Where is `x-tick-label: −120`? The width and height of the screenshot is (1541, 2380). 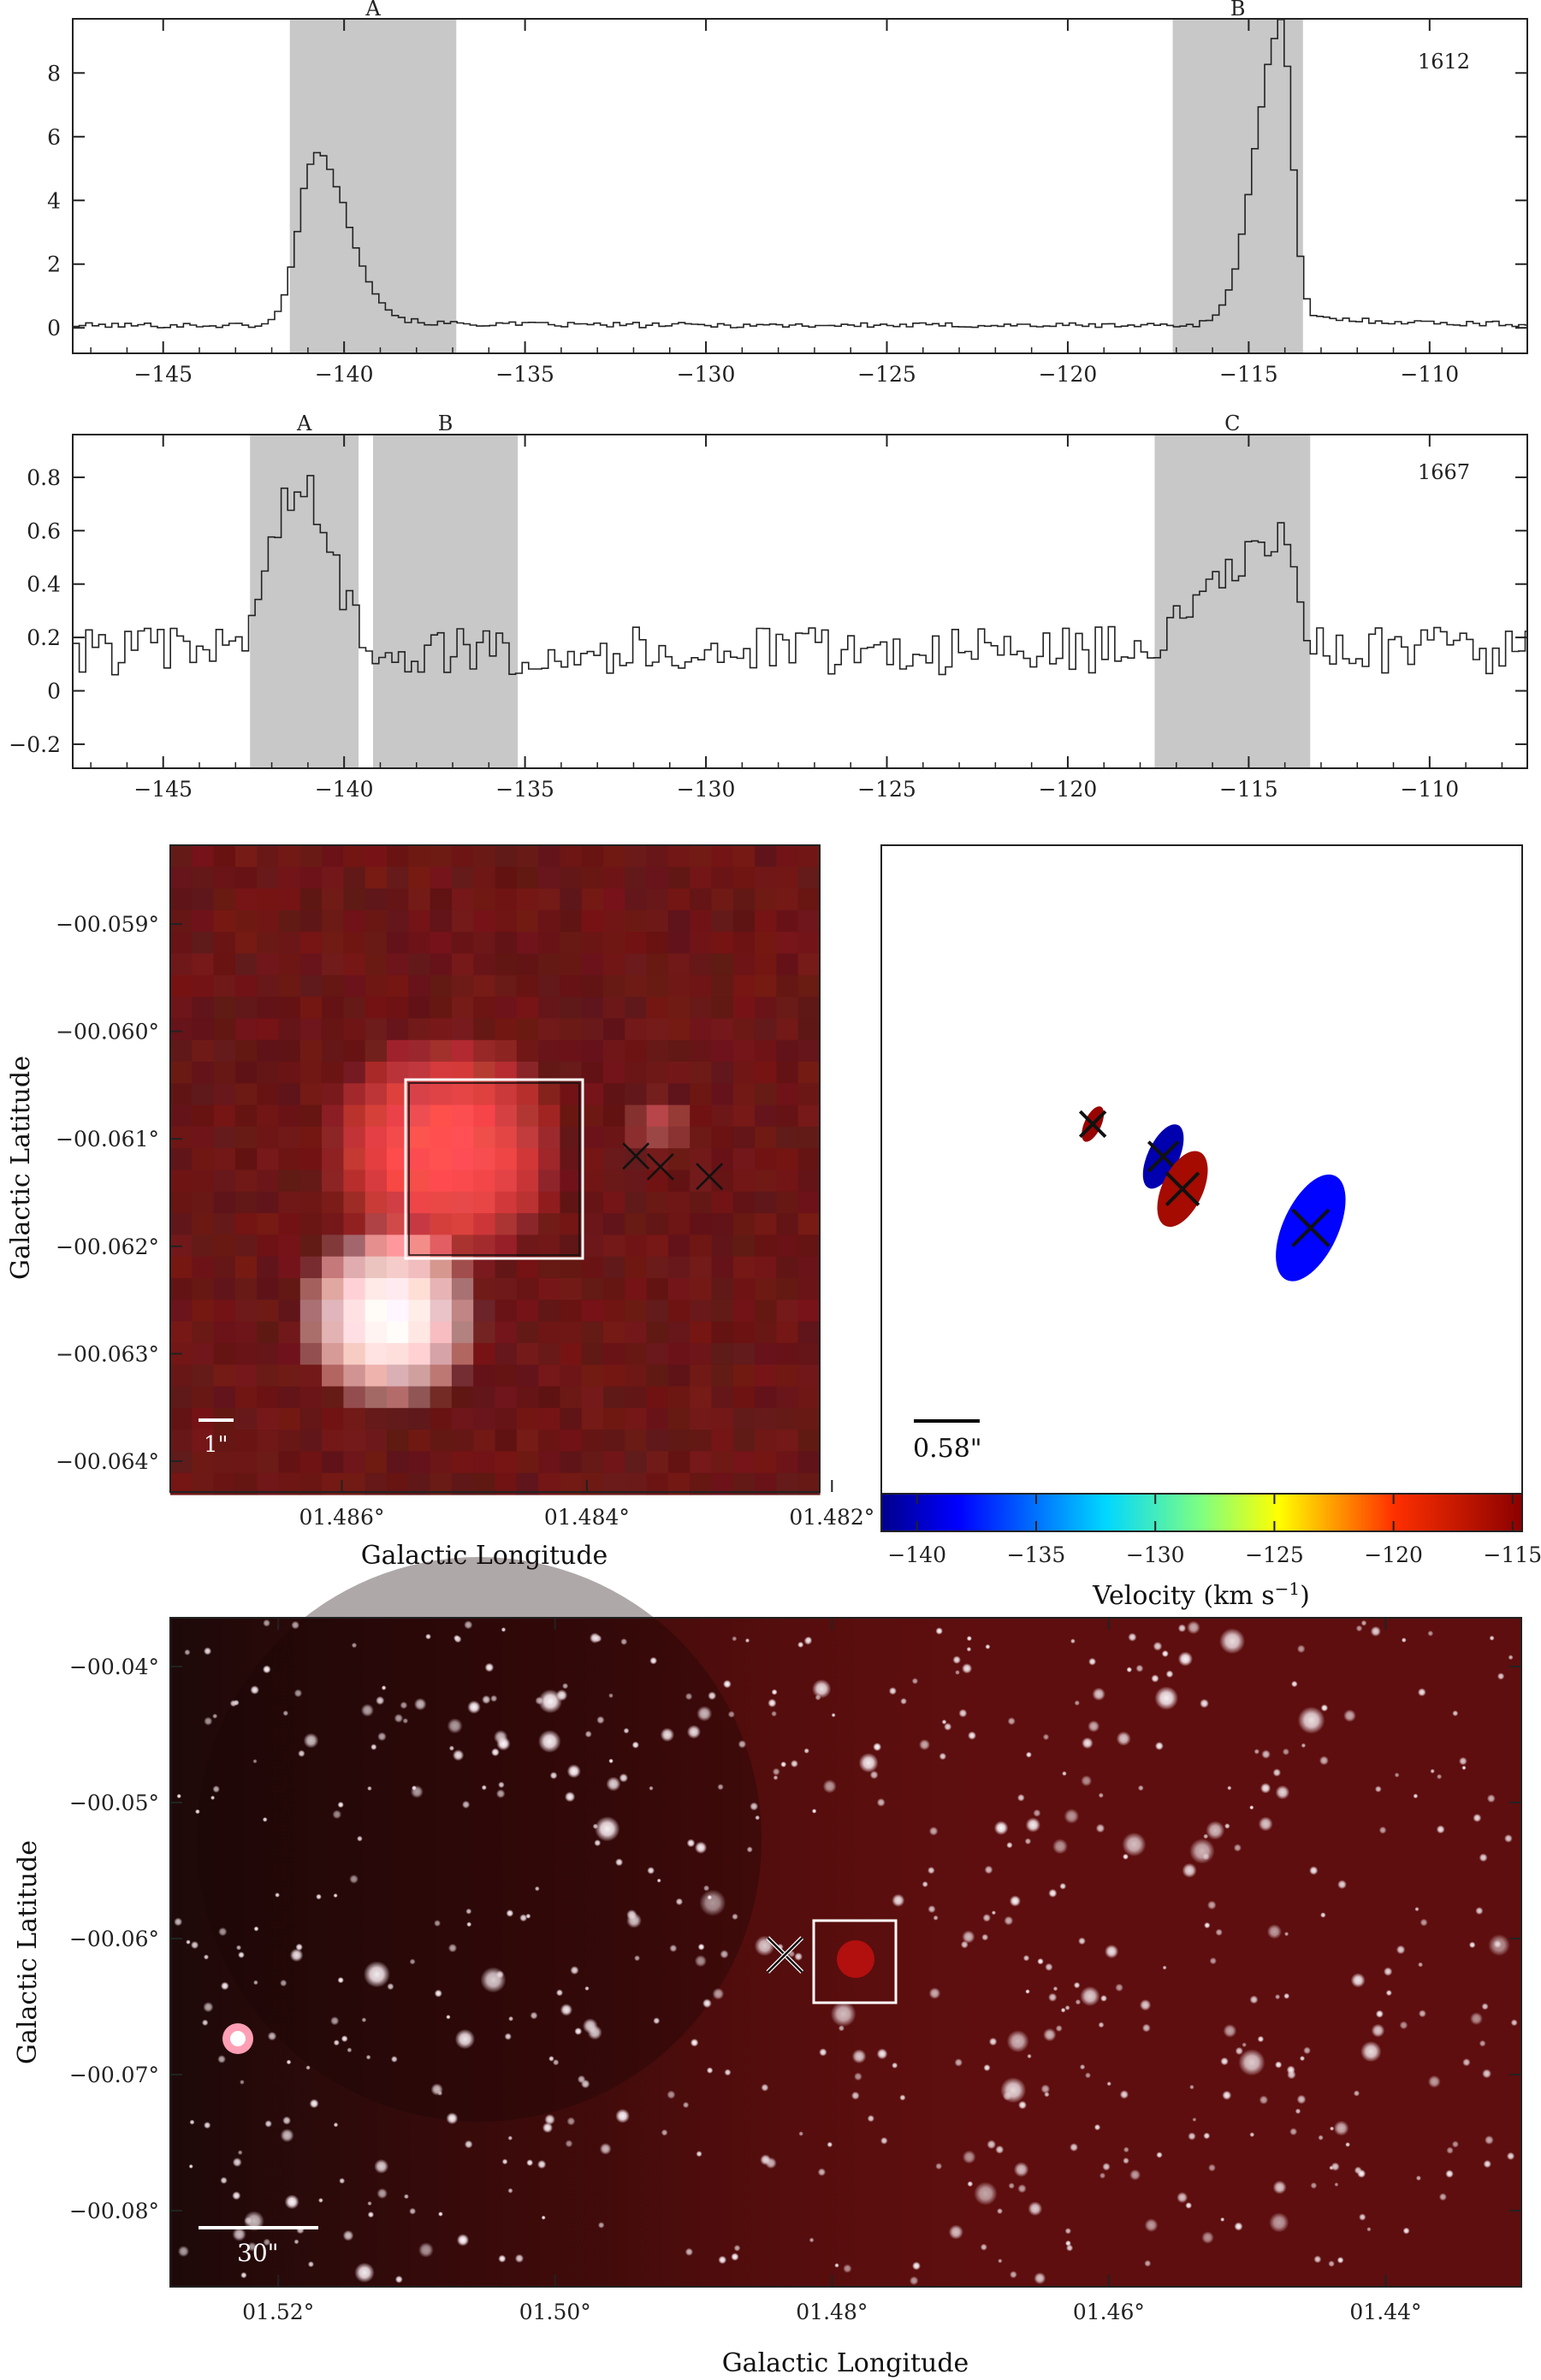 x-tick-label: −120 is located at coordinates (1068, 789).